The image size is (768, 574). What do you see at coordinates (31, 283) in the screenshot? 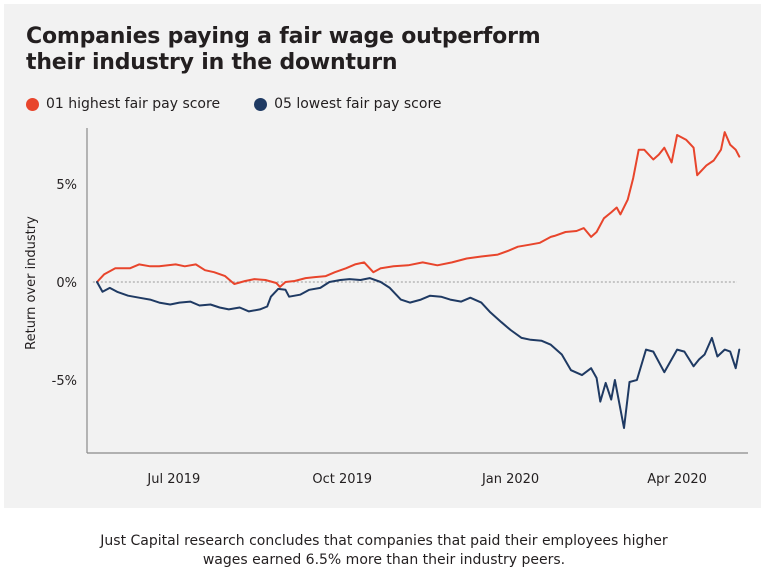
I see `y-axis-label: Return over industry` at bounding box center [31, 283].